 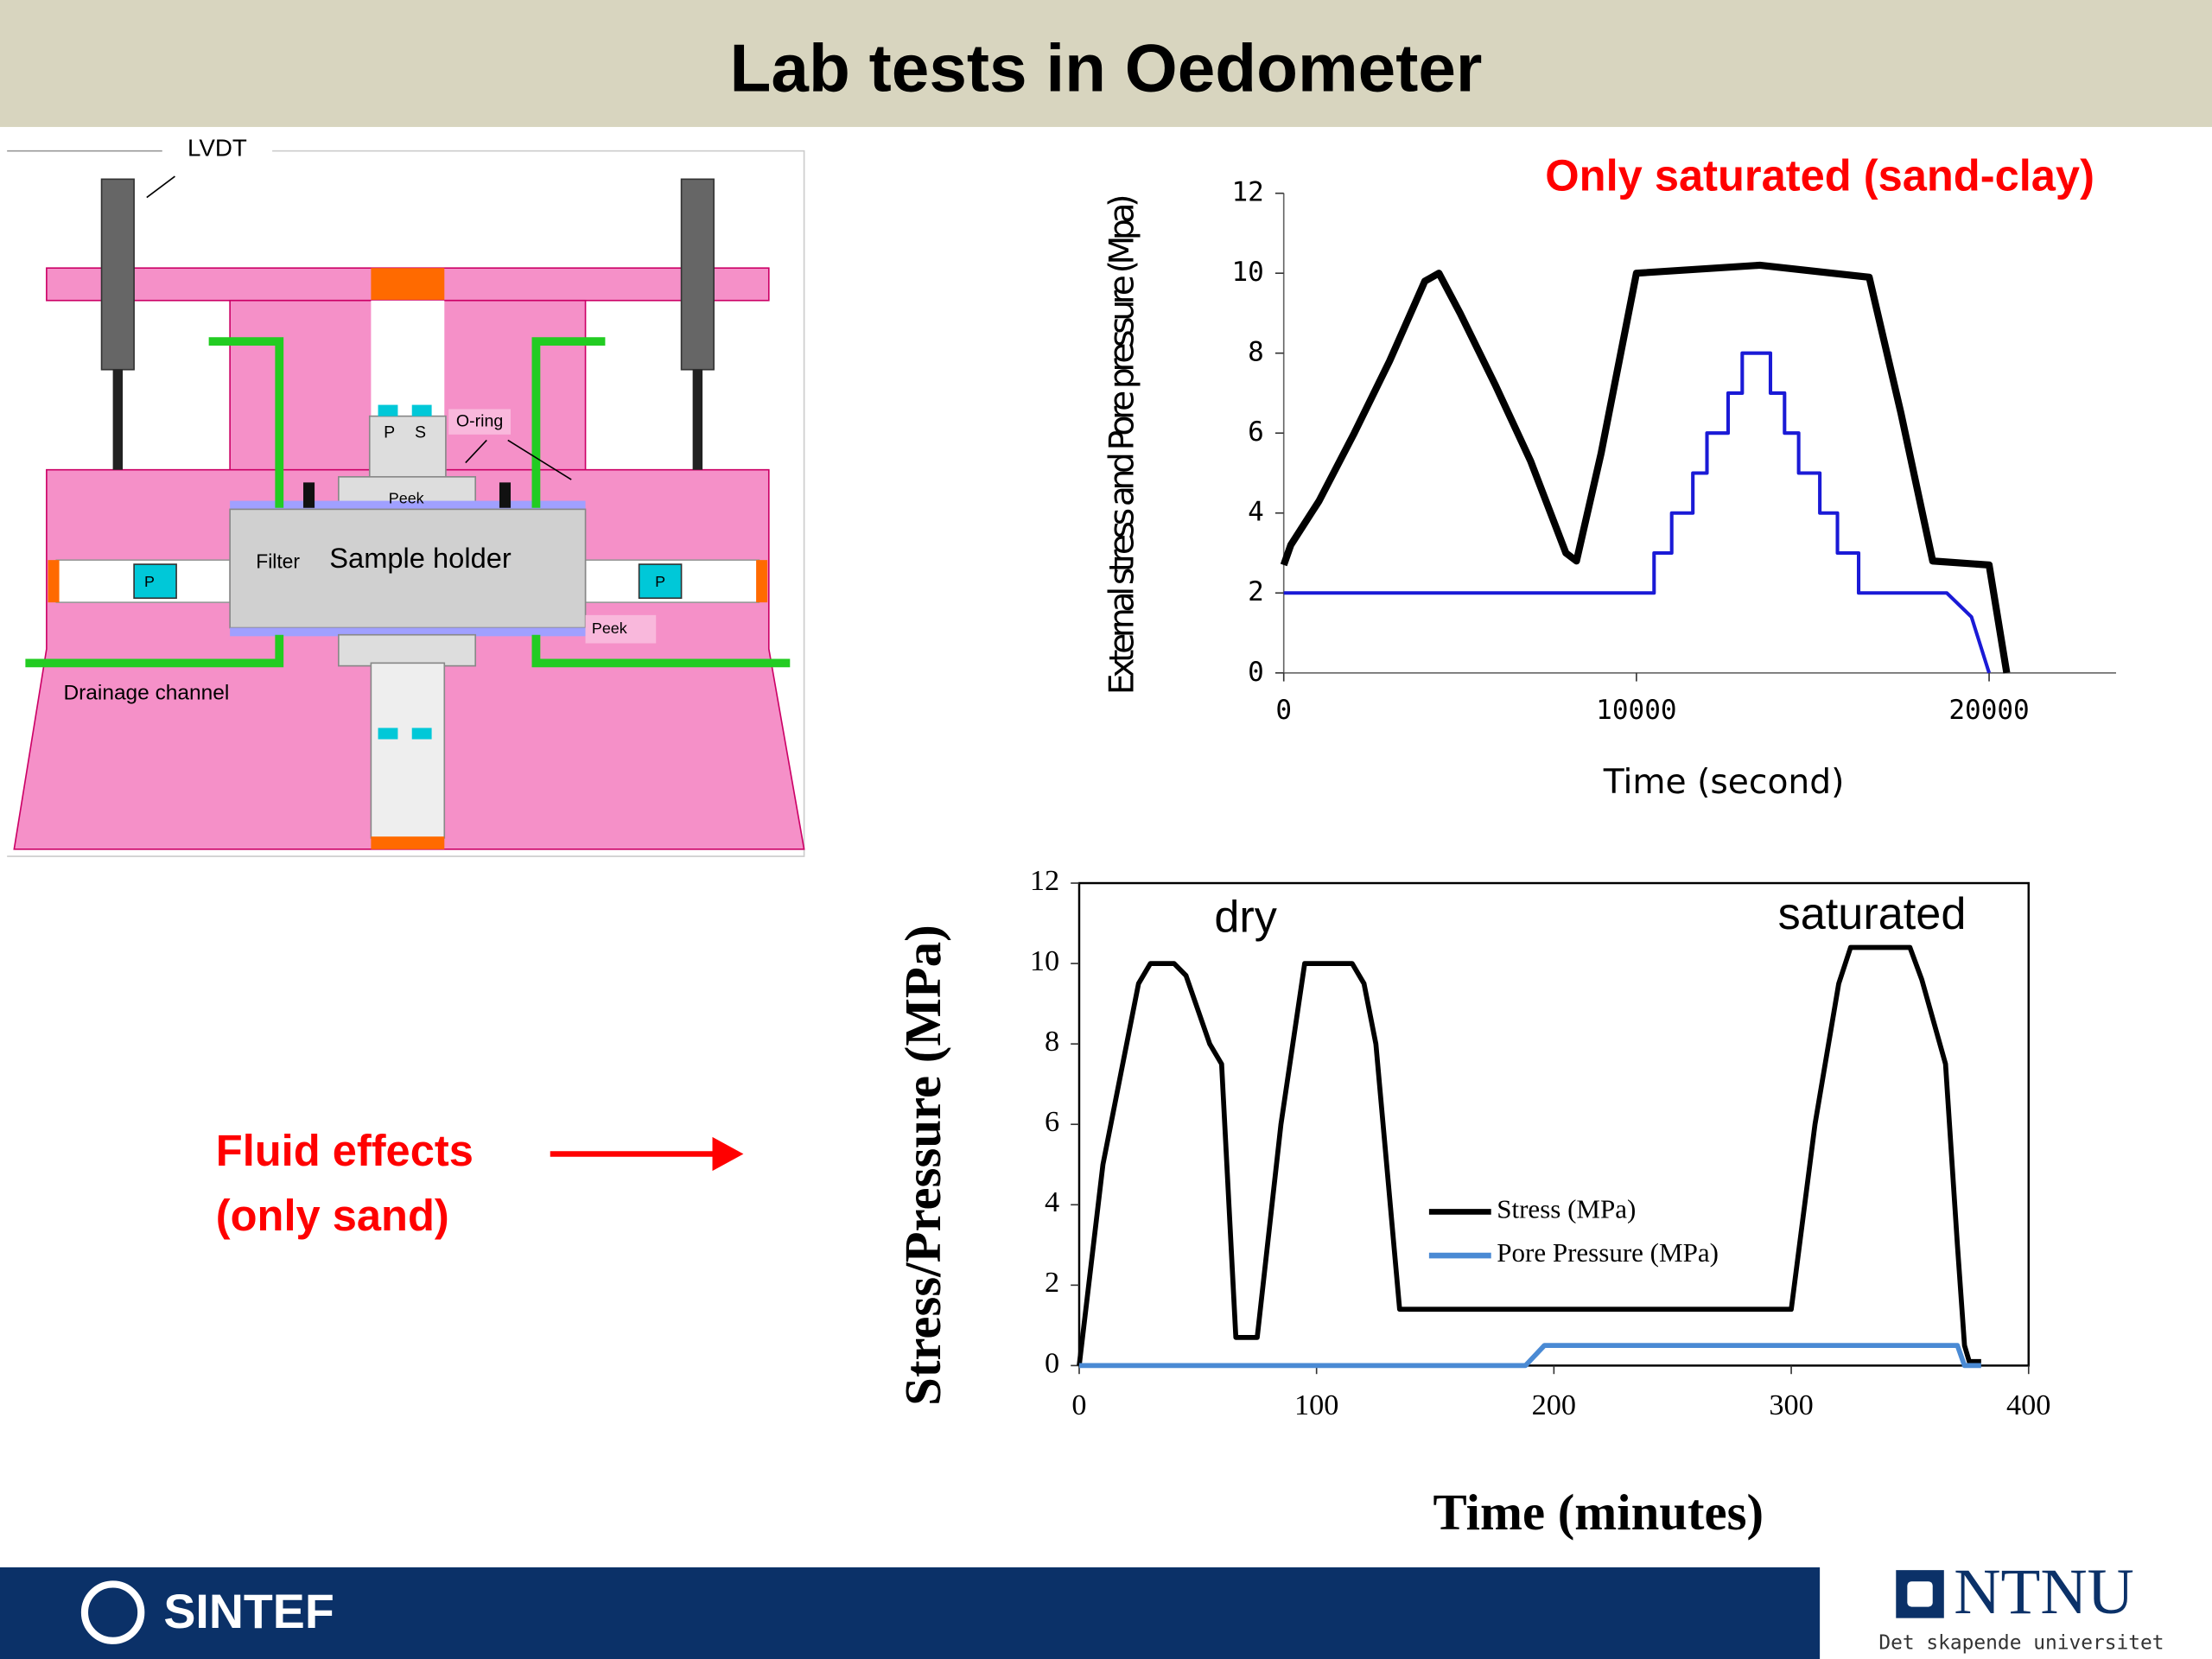 I want to click on chart-annotation: Only saturated (sand-clay), so click(x=1819, y=175).